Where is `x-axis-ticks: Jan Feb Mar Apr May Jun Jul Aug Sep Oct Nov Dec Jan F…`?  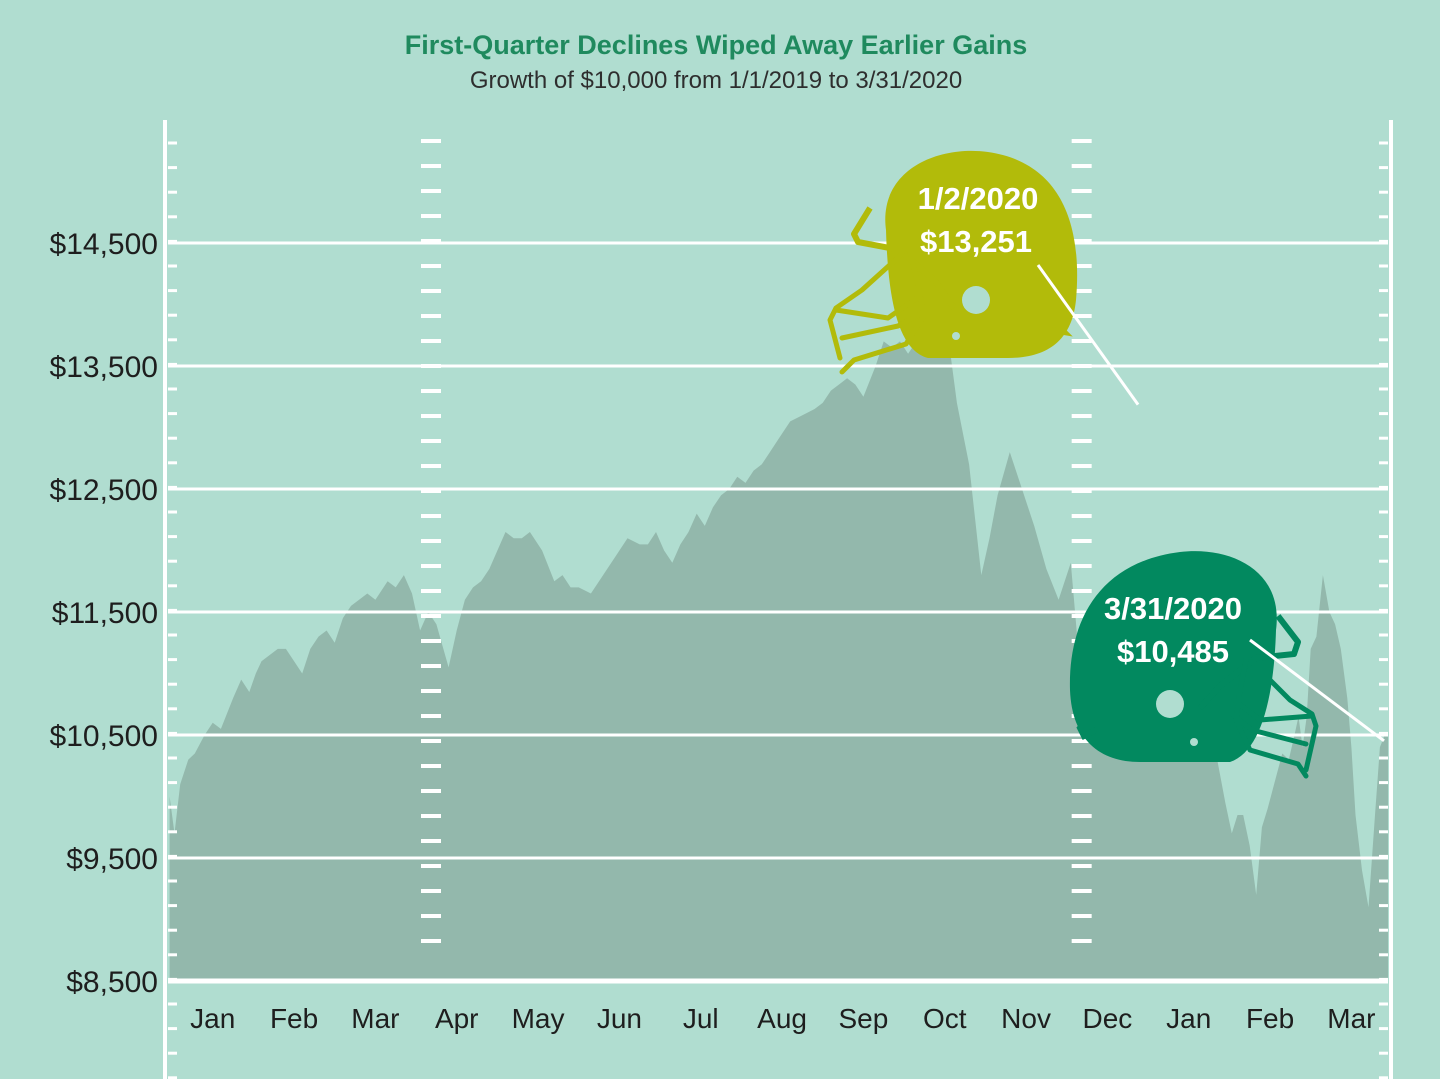 x-axis-ticks: Jan Feb Mar Apr May Jun Jul Aug Sep Oct Nov Dec Jan F… is located at coordinates (782, 1018).